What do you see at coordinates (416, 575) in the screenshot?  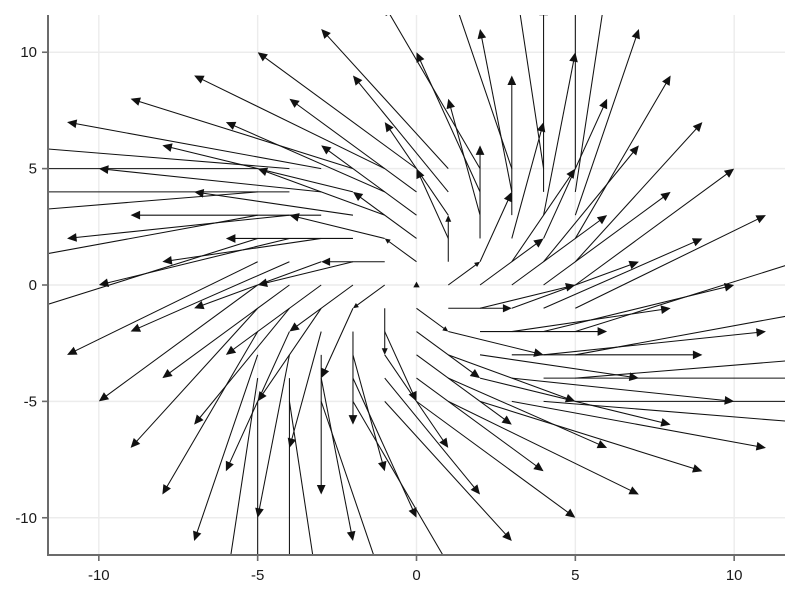 I see `x-tick-label: 0` at bounding box center [416, 575].